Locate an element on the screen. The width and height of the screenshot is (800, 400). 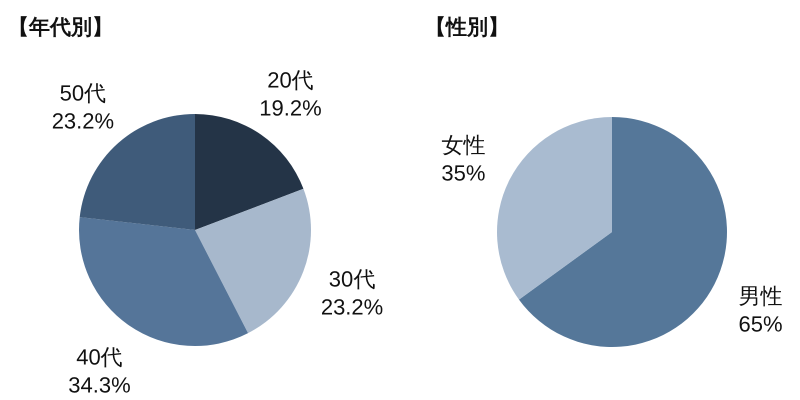
data-label: 65% is located at coordinates (760, 324).